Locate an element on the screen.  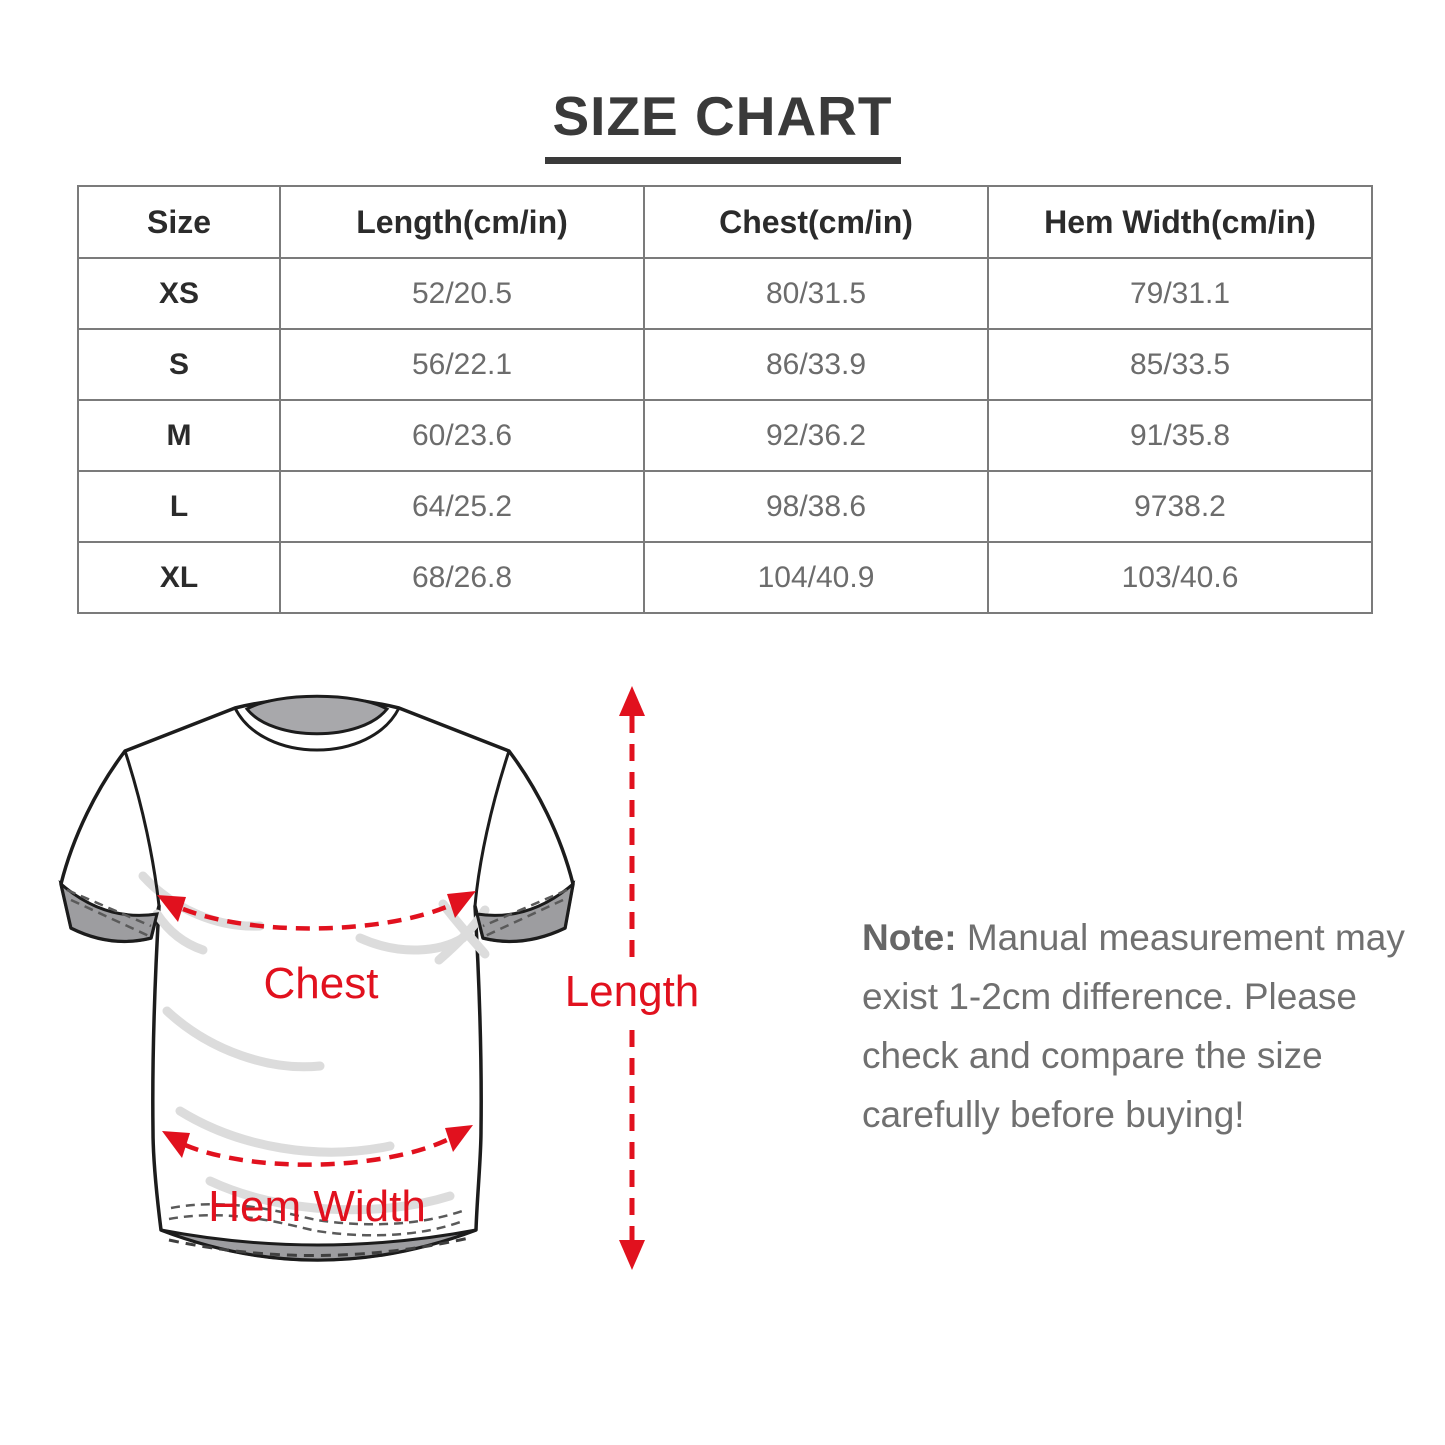
chest-arrowhead-right is located at coordinates (461, 904).